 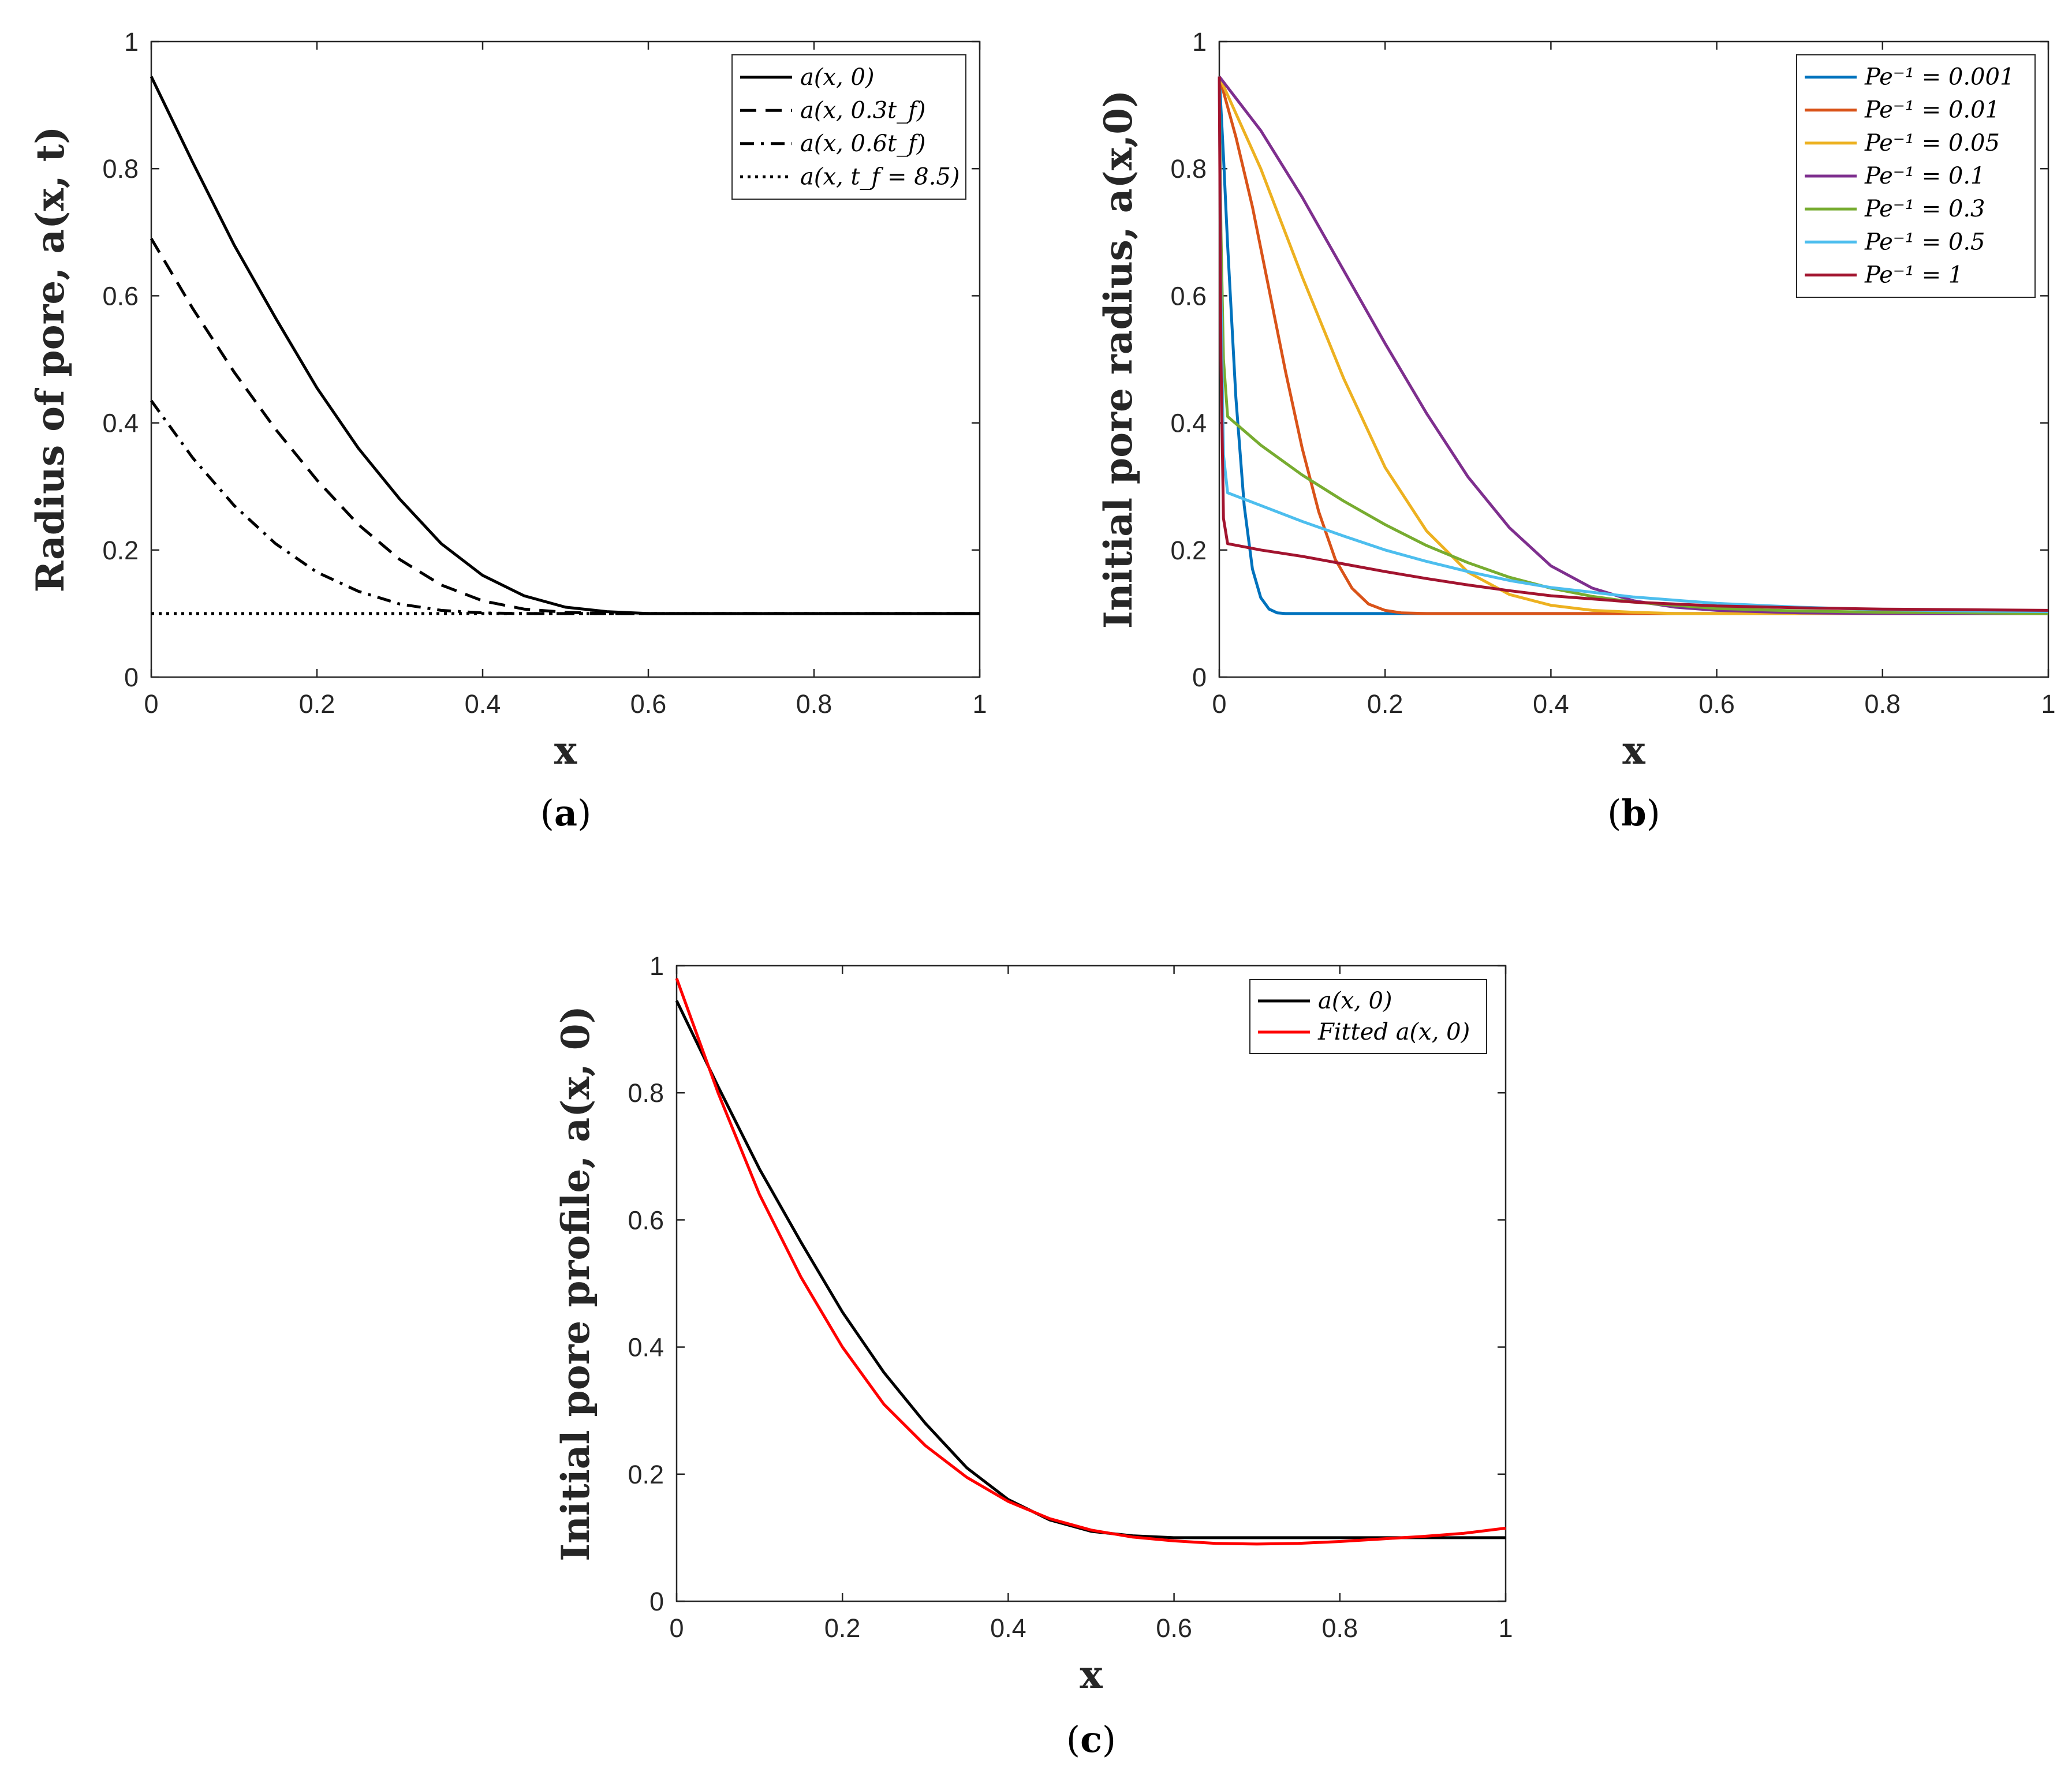 I want to click on y-axis-label: Initial pore profile, a(x, 0), so click(x=575, y=1284).